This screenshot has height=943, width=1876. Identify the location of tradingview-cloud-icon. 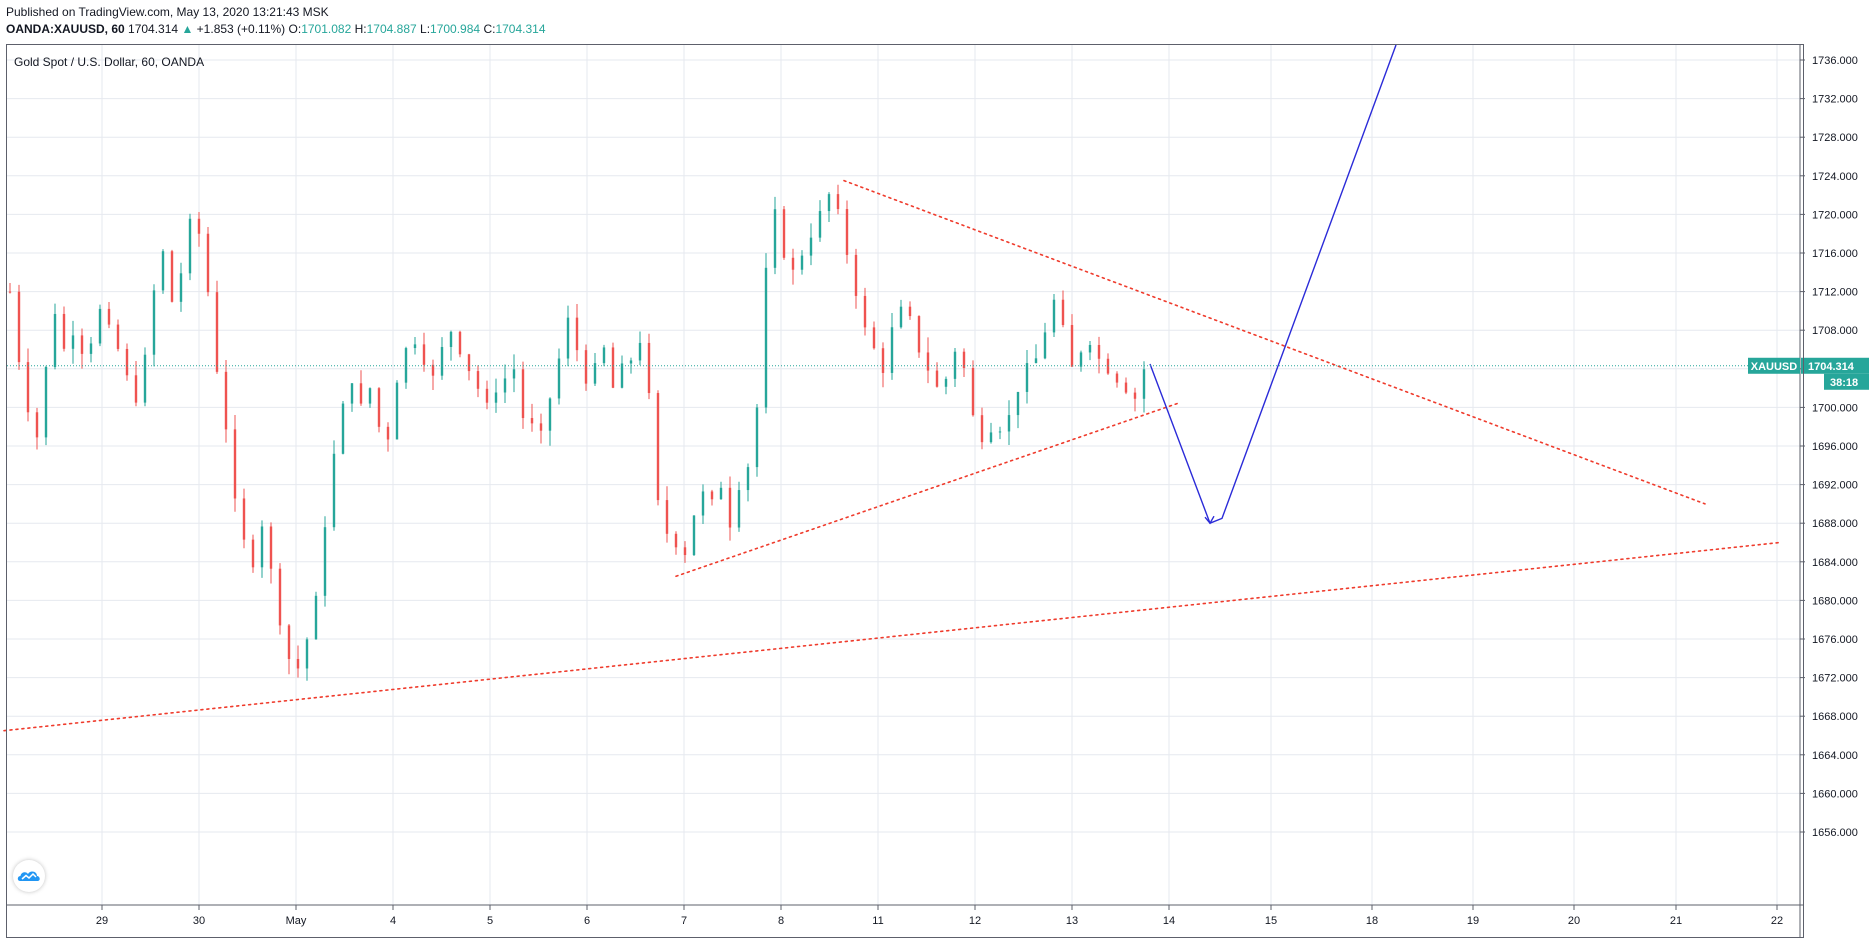
(29, 876).